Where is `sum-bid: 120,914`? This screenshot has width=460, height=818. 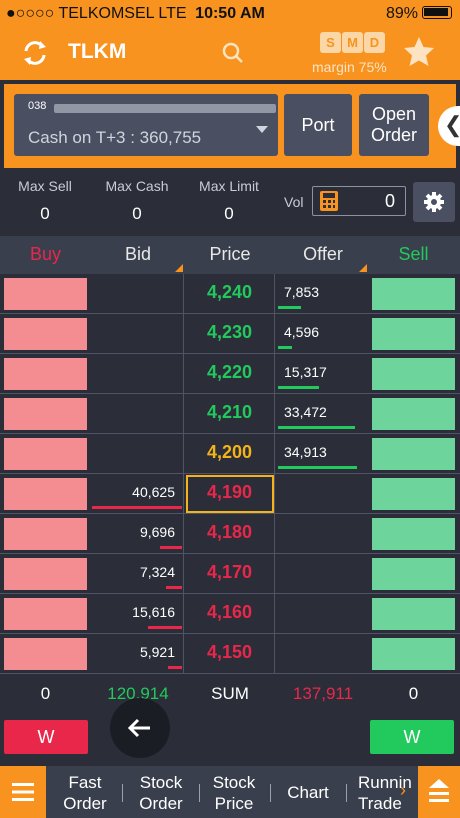 sum-bid: 120,914 is located at coordinates (138, 693).